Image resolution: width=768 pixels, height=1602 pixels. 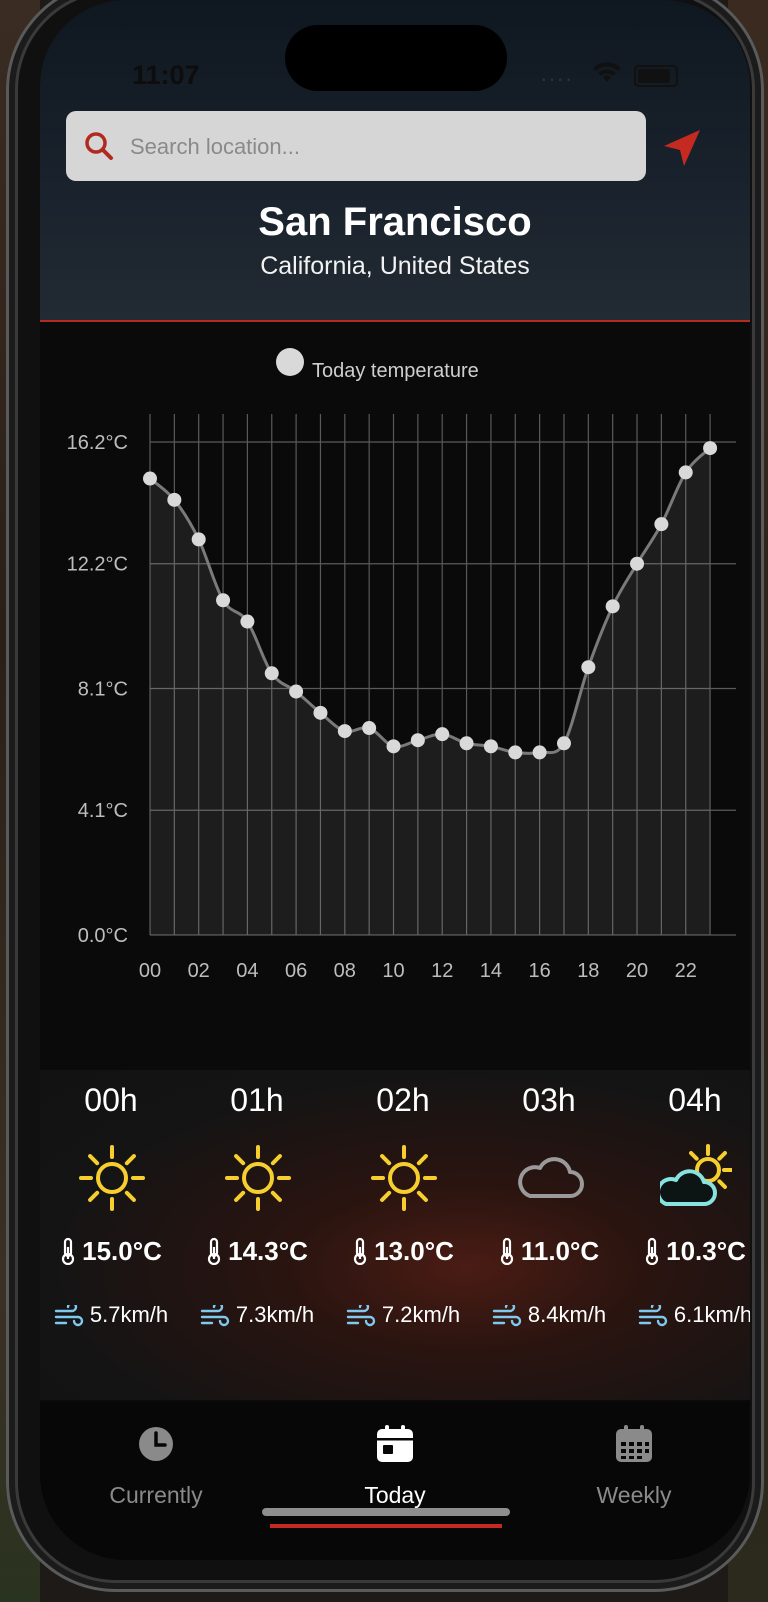 What do you see at coordinates (386, 1512) in the screenshot?
I see `home-indicator` at bounding box center [386, 1512].